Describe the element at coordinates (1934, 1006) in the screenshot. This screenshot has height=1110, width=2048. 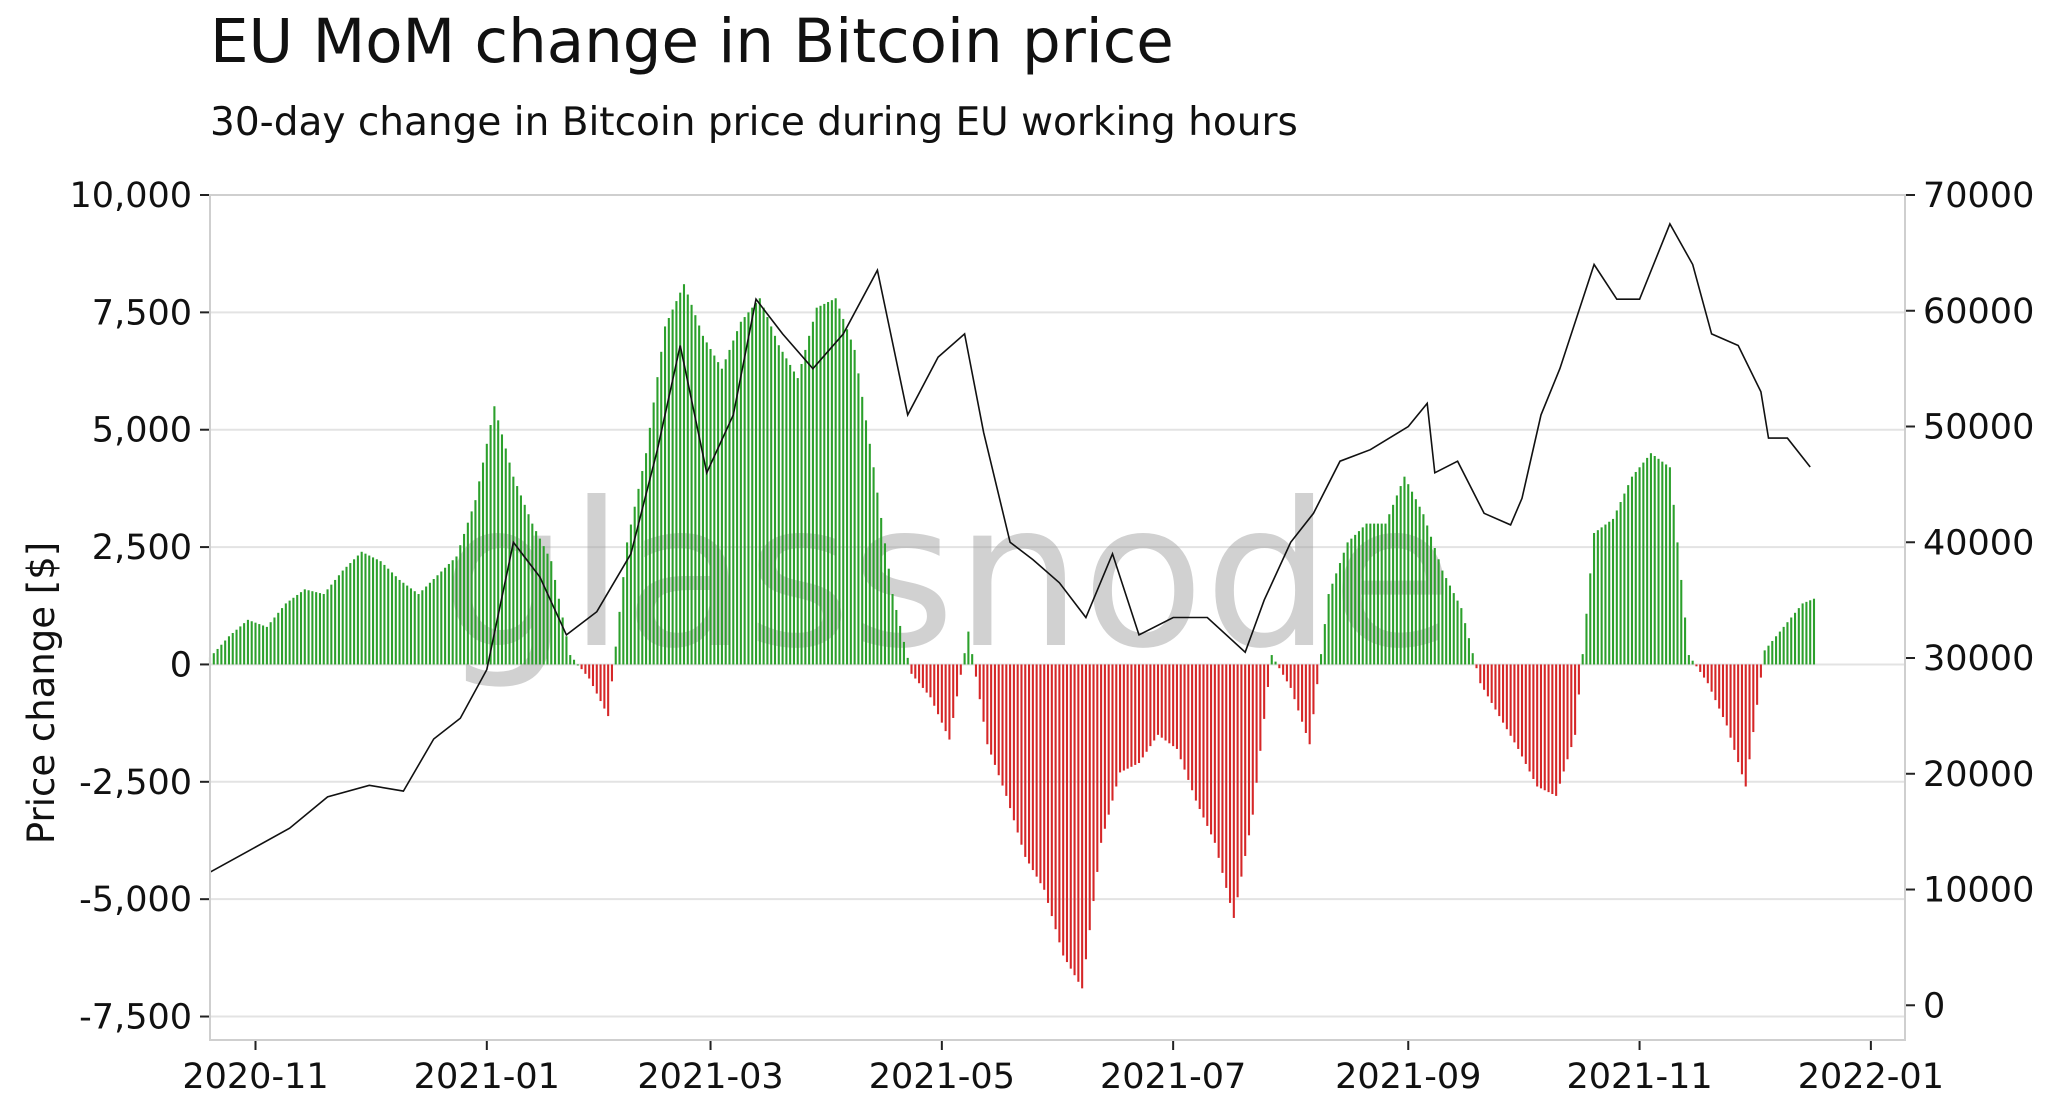
I see `y2-tick-label: 0` at that location.